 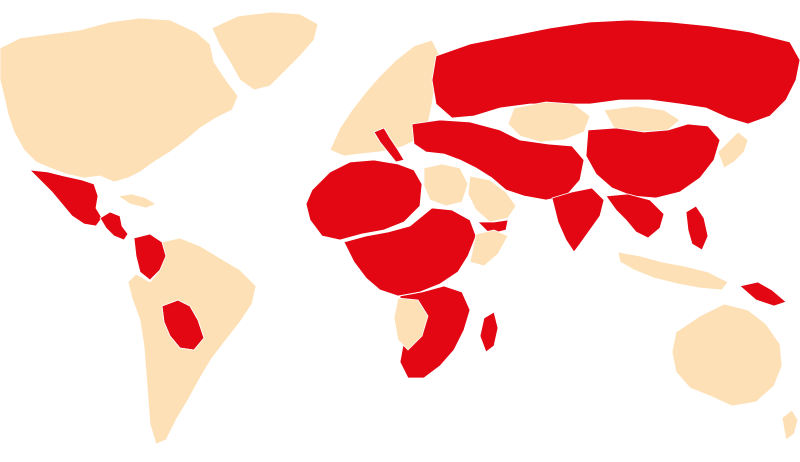 What do you see at coordinates (489, 332) in the screenshot?
I see `region-madagascar` at bounding box center [489, 332].